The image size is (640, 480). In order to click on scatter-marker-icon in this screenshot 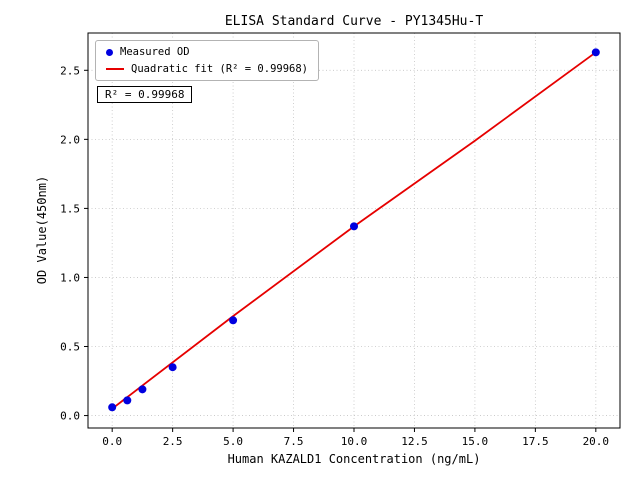, I will do `click(109, 52)`.